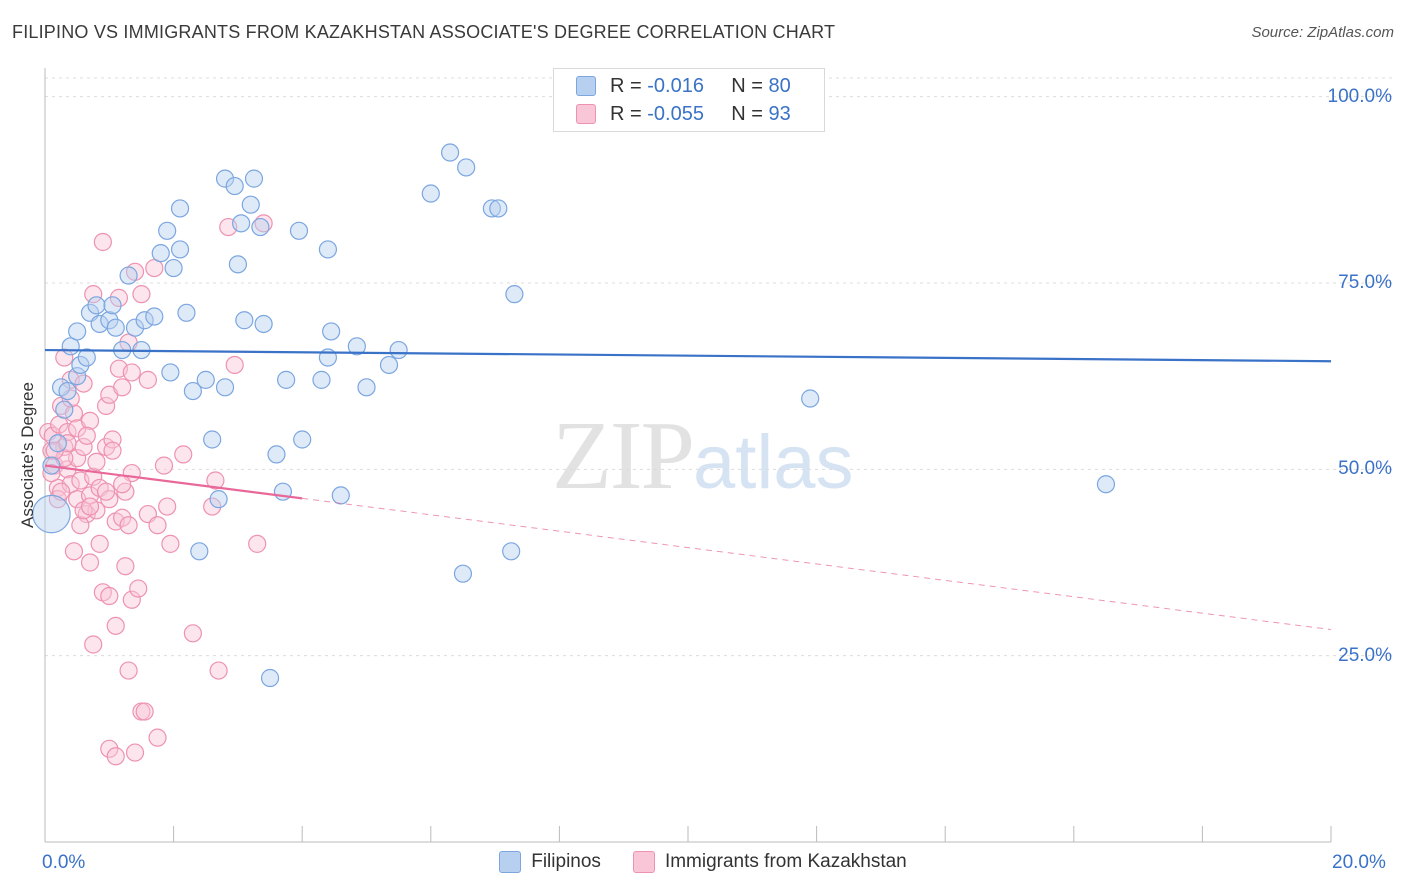 Image resolution: width=1406 pixels, height=892 pixels. Describe the element at coordinates (1359, 862) in the screenshot. I see `x-tick-max: 20.0%` at that location.